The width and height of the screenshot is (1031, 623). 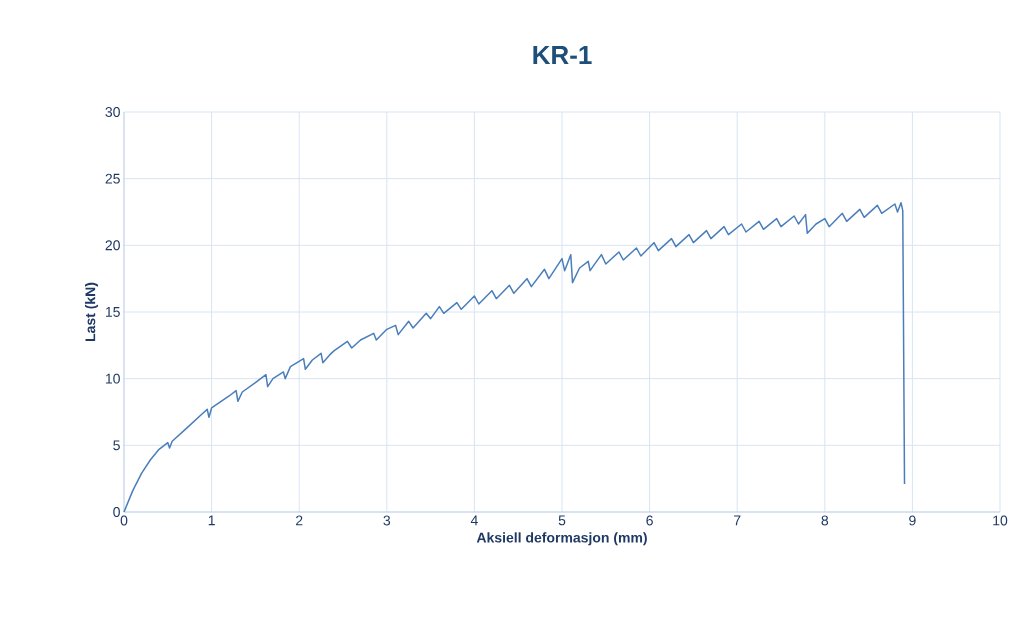 What do you see at coordinates (649, 520) in the screenshot?
I see `x-tick-label: 6` at bounding box center [649, 520].